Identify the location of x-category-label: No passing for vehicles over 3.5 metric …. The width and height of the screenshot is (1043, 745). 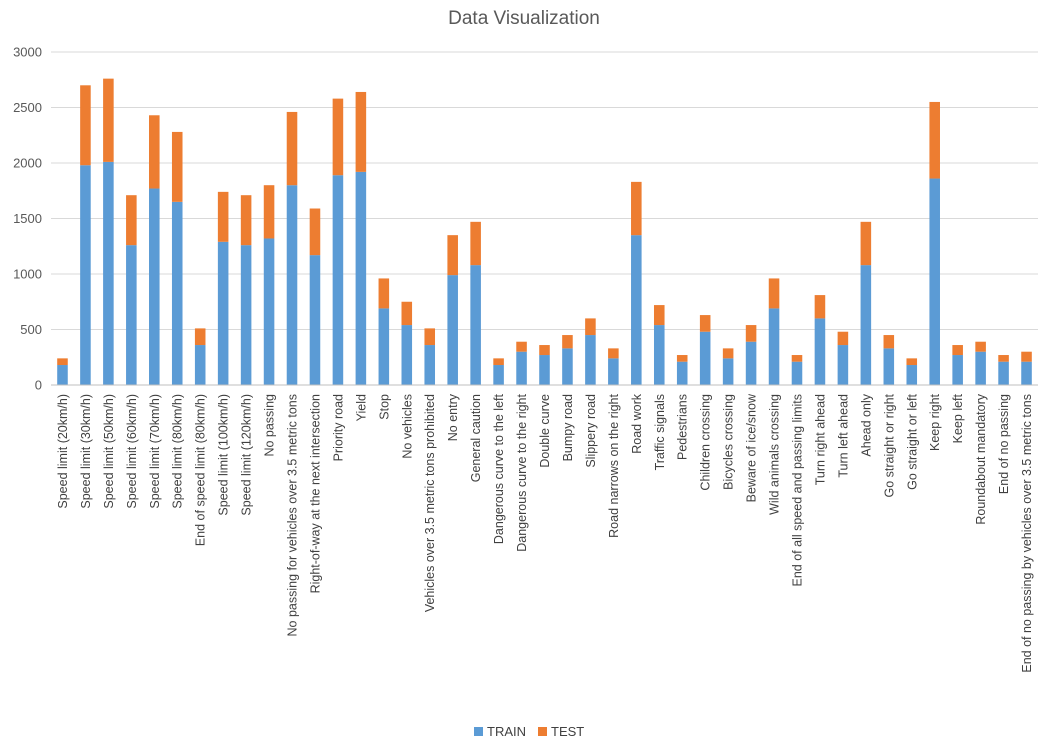
(293, 515).